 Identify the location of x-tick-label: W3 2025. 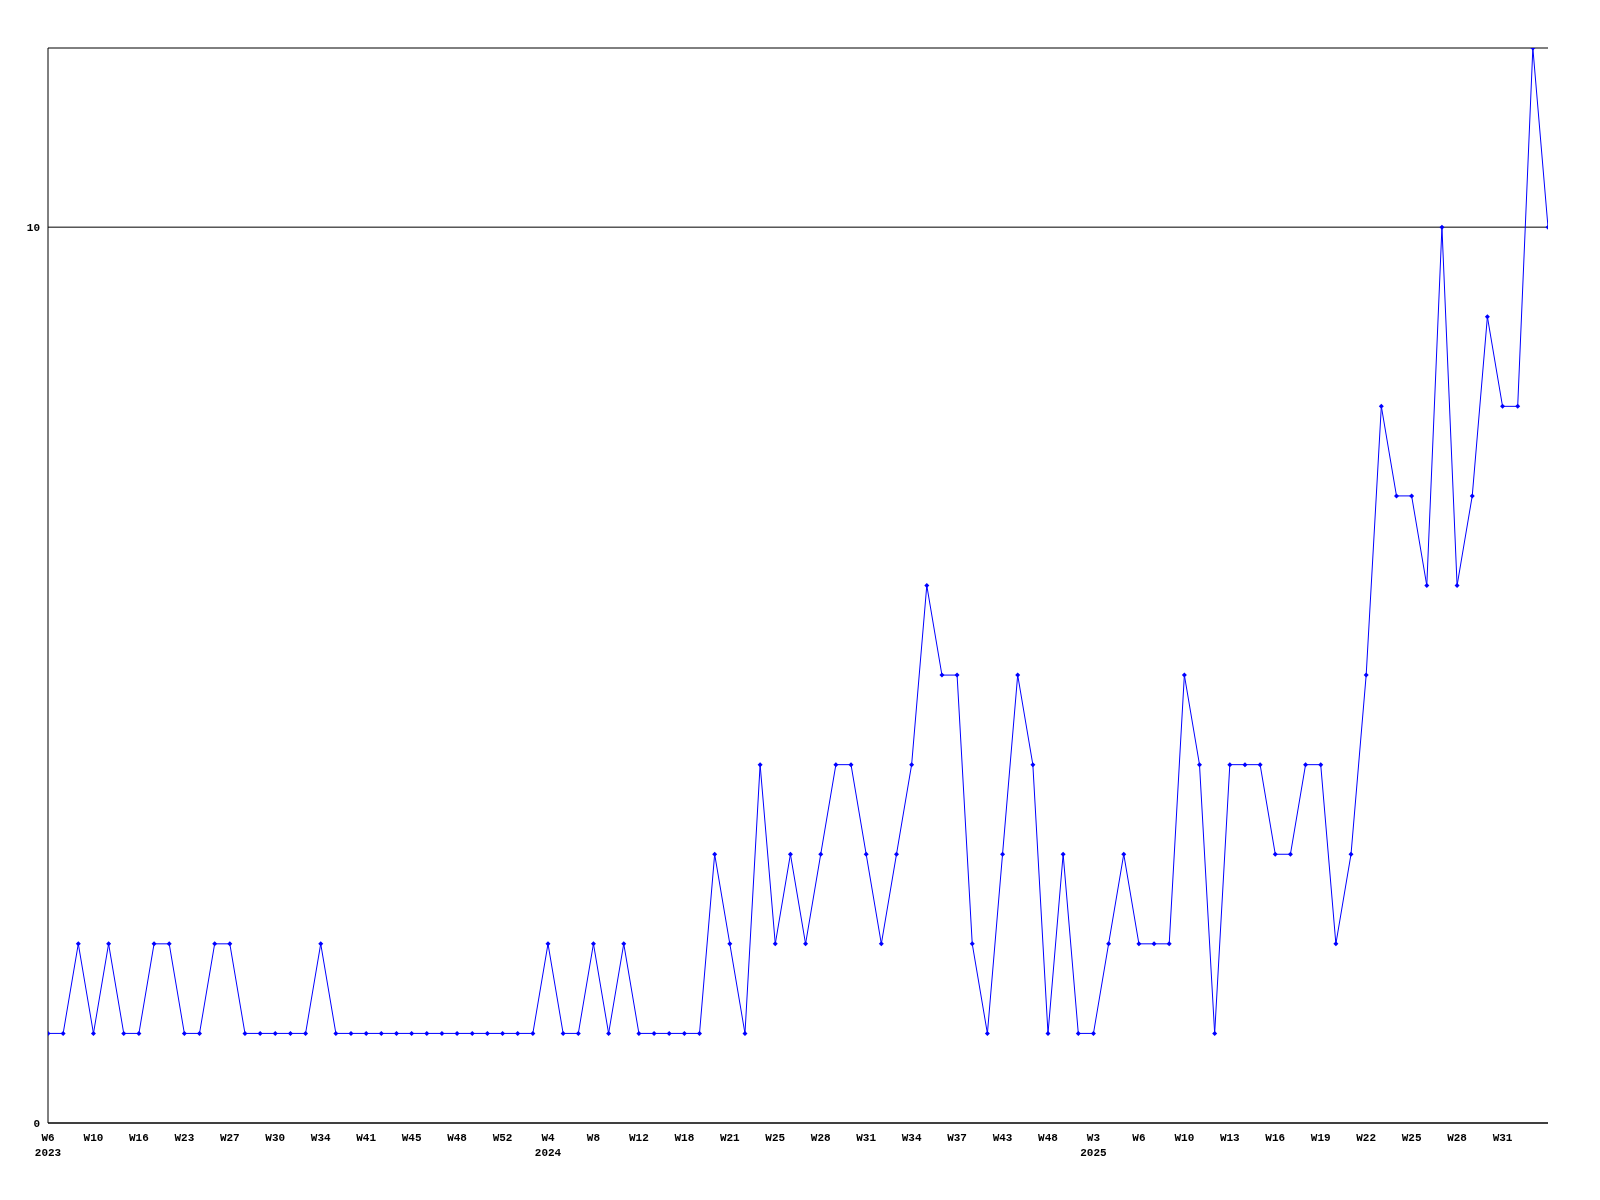
(1094, 1145).